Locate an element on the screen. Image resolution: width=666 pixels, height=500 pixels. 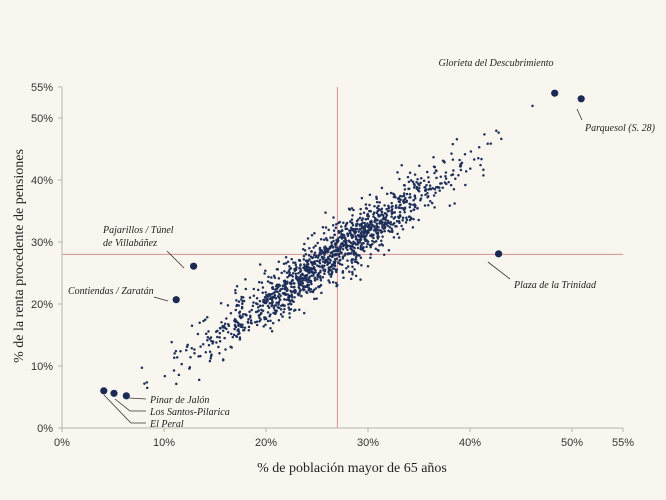
y-tick-label: 50% is located at coordinates (42, 119).